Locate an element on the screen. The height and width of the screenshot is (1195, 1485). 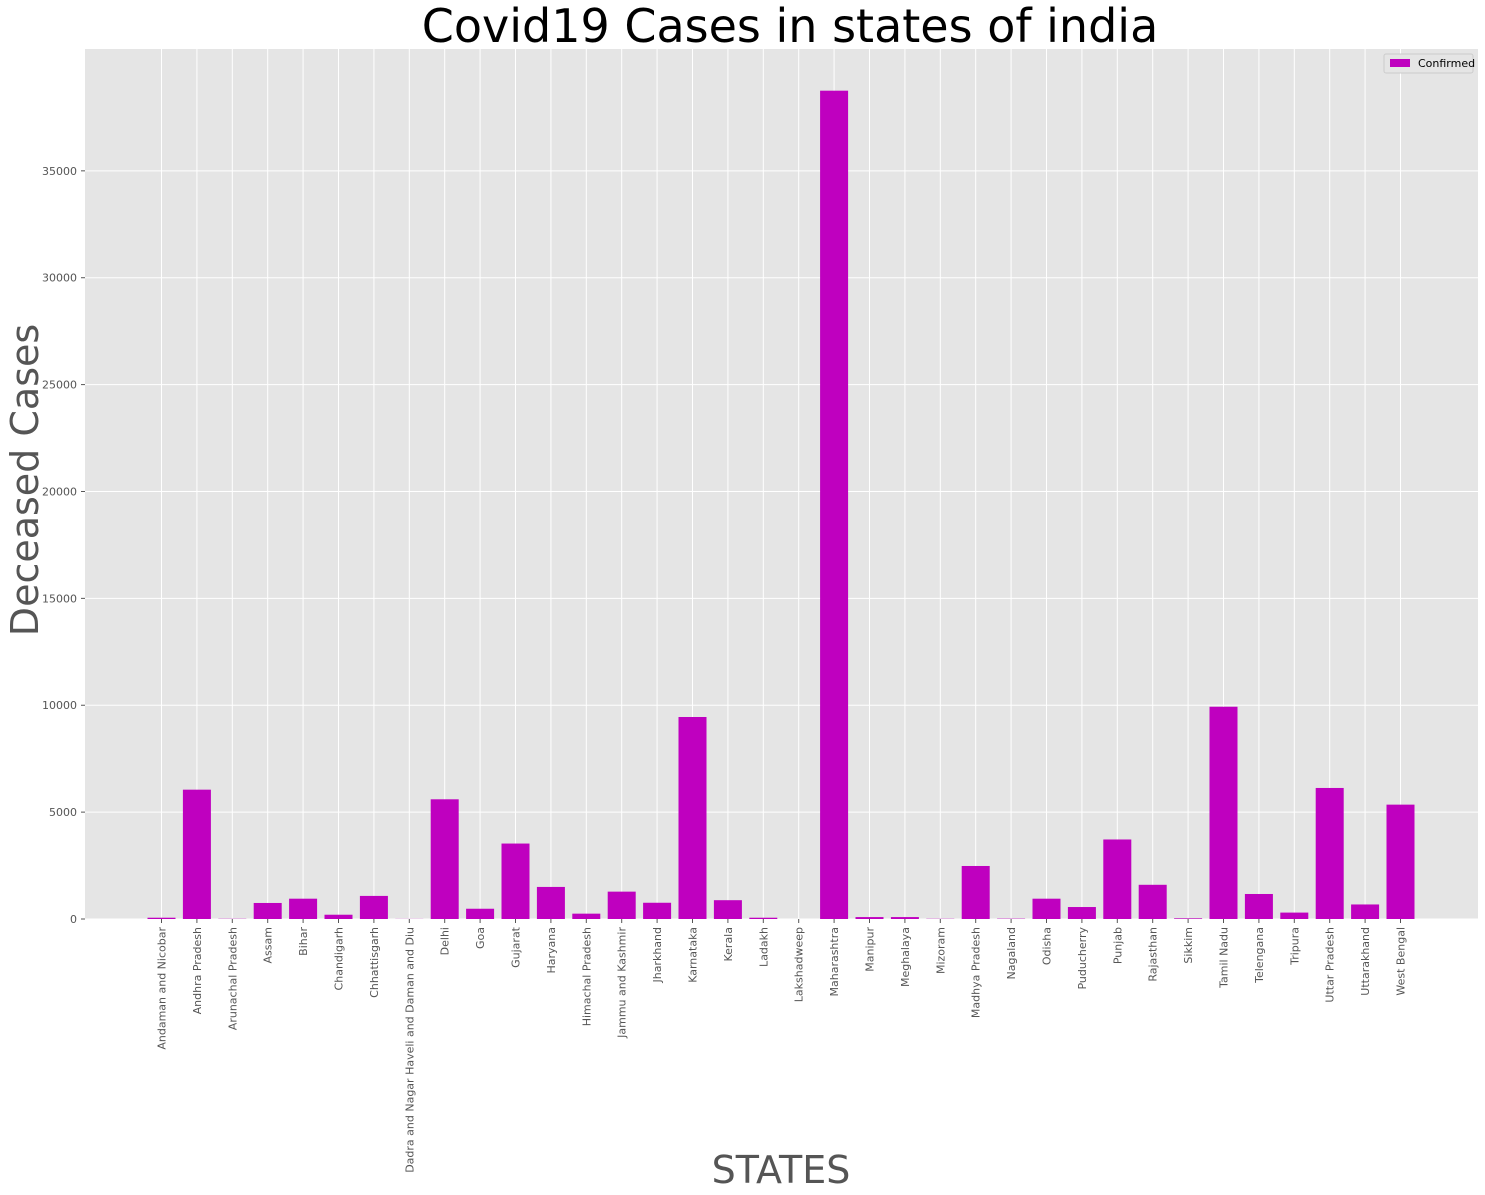
x-tick-label: Telengana is located at coordinates (1259, 955).